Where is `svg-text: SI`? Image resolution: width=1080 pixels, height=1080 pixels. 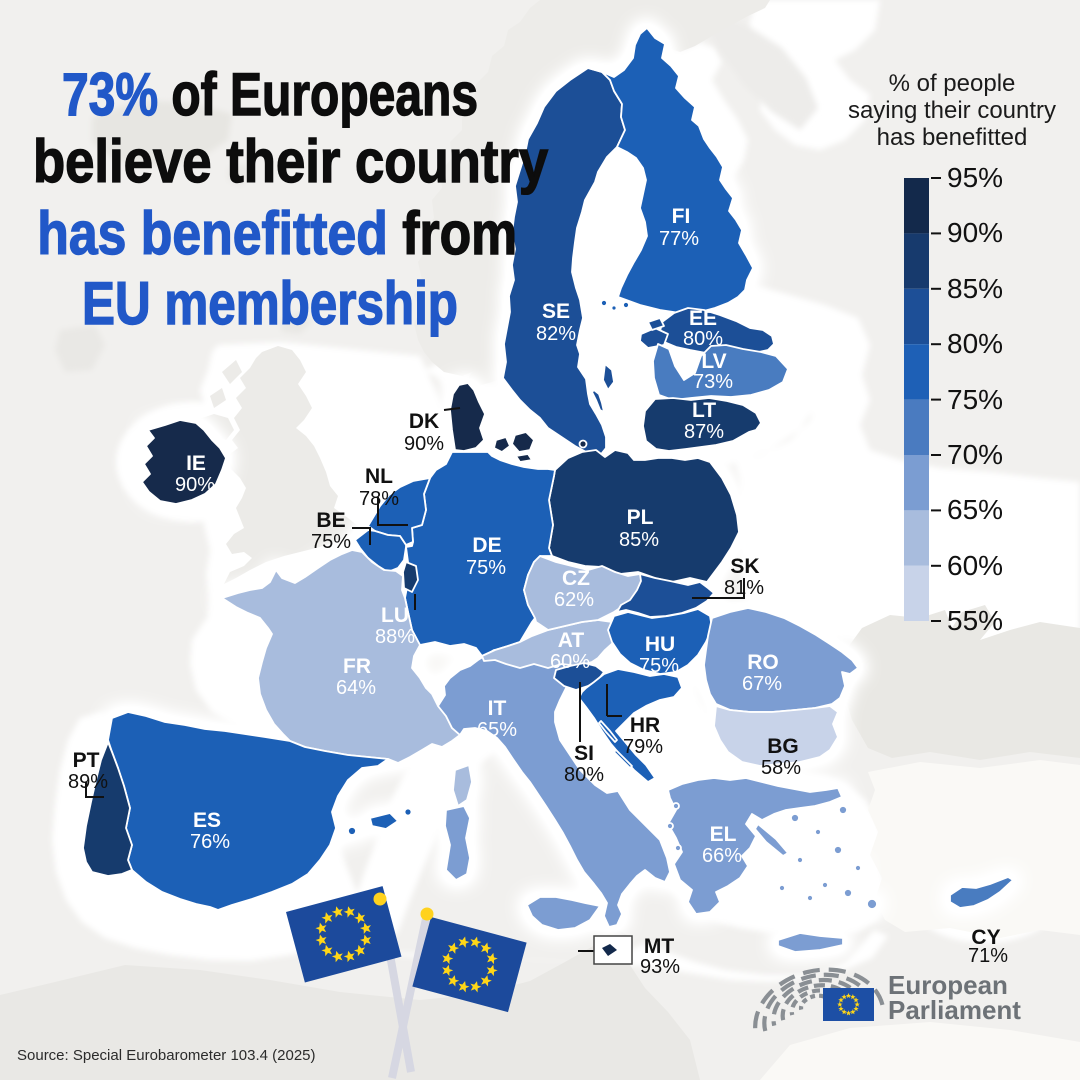 svg-text: SI is located at coordinates (584, 753).